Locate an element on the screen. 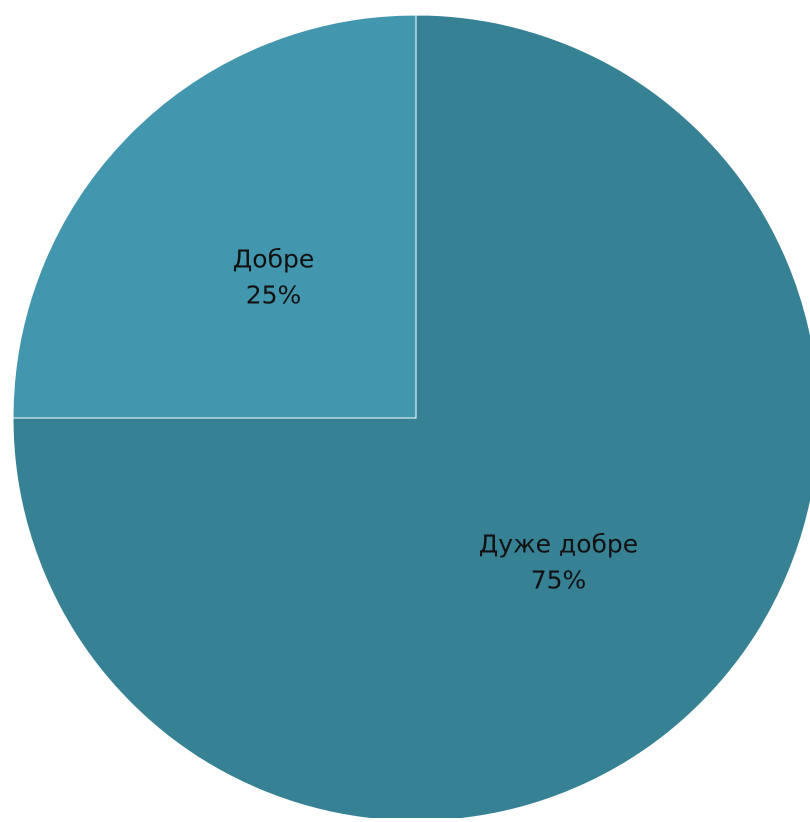 This screenshot has width=810, height=822. slice-category-label: Добре is located at coordinates (274, 259).